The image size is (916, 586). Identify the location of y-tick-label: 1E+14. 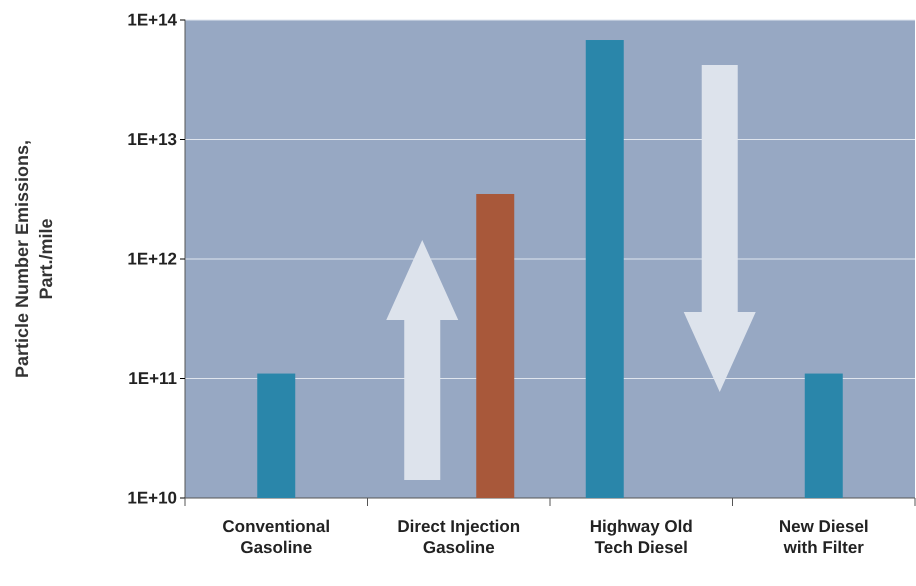
(152, 20).